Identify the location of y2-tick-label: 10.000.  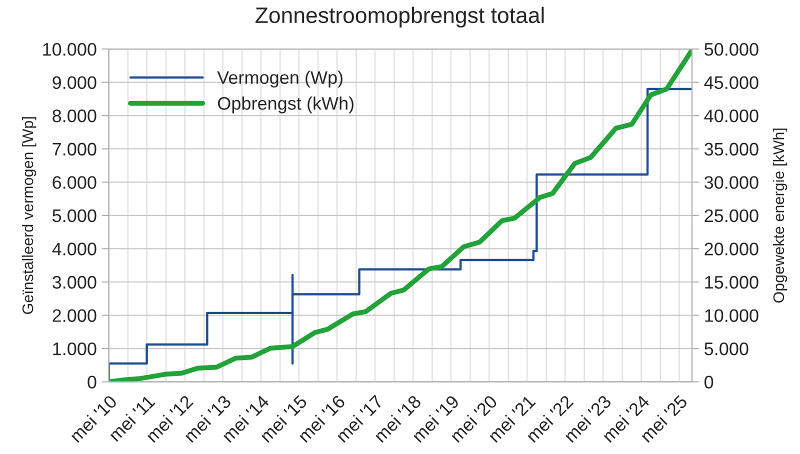
(731, 315).